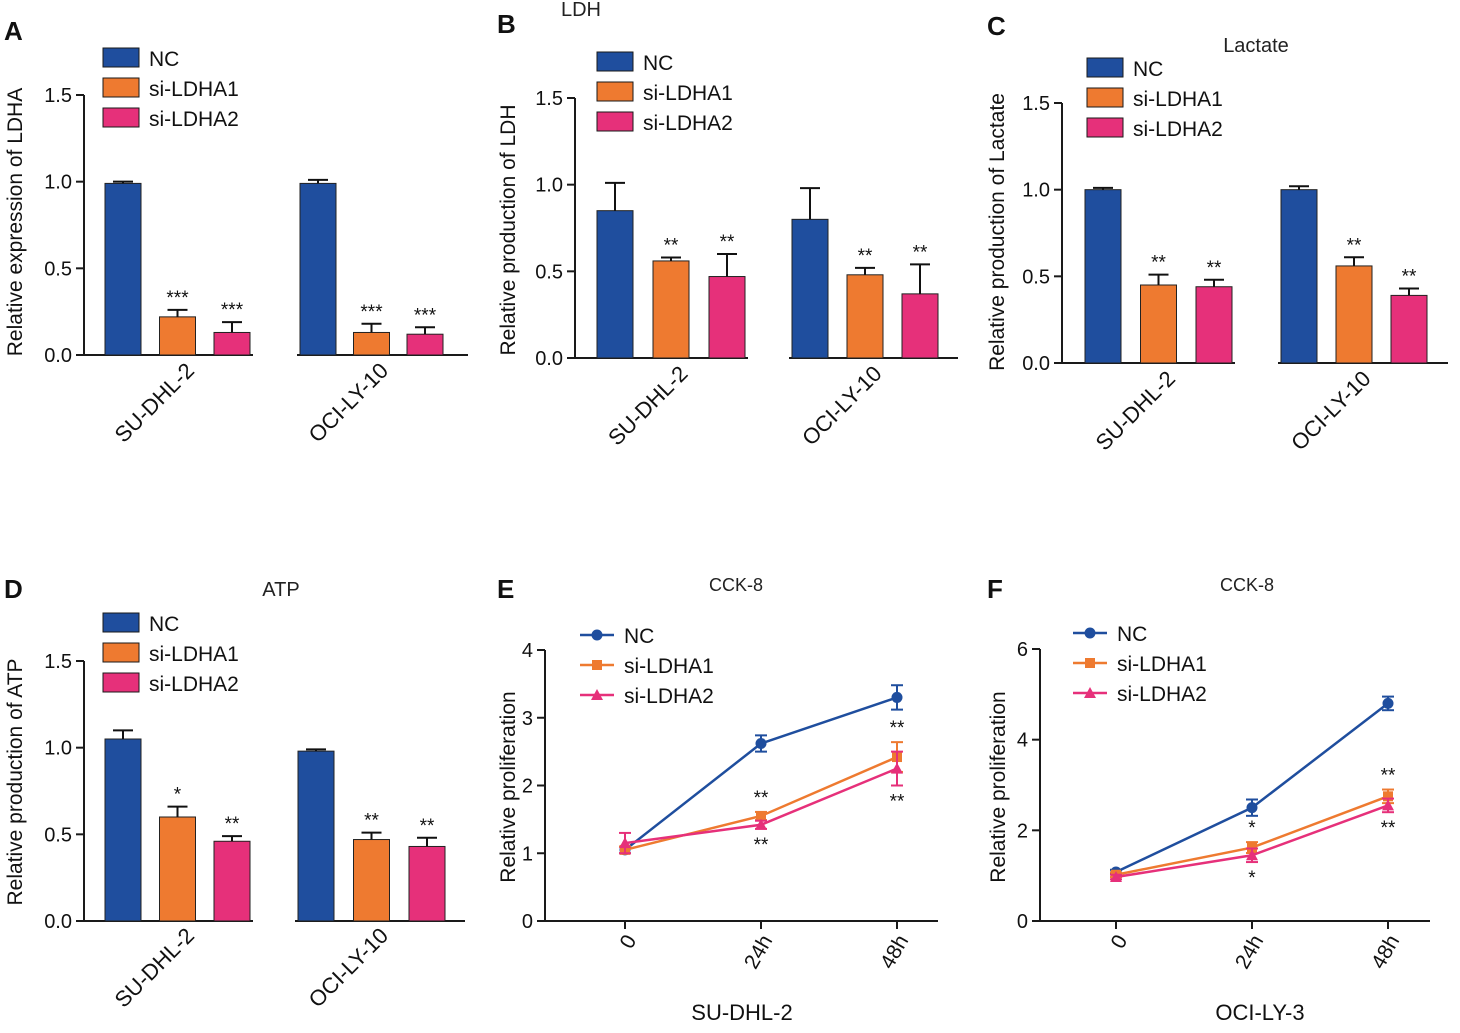 The height and width of the screenshot is (1033, 1460). Describe the element at coordinates (996, 26) in the screenshot. I see `panel-label: C` at that location.